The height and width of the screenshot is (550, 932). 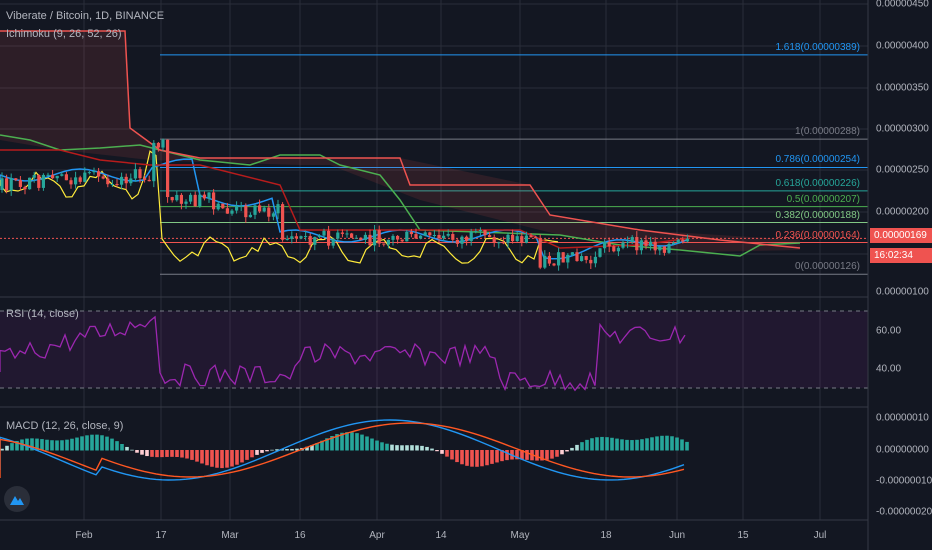 What do you see at coordinates (230, 535) in the screenshot?
I see `time-tick: Mar` at bounding box center [230, 535].